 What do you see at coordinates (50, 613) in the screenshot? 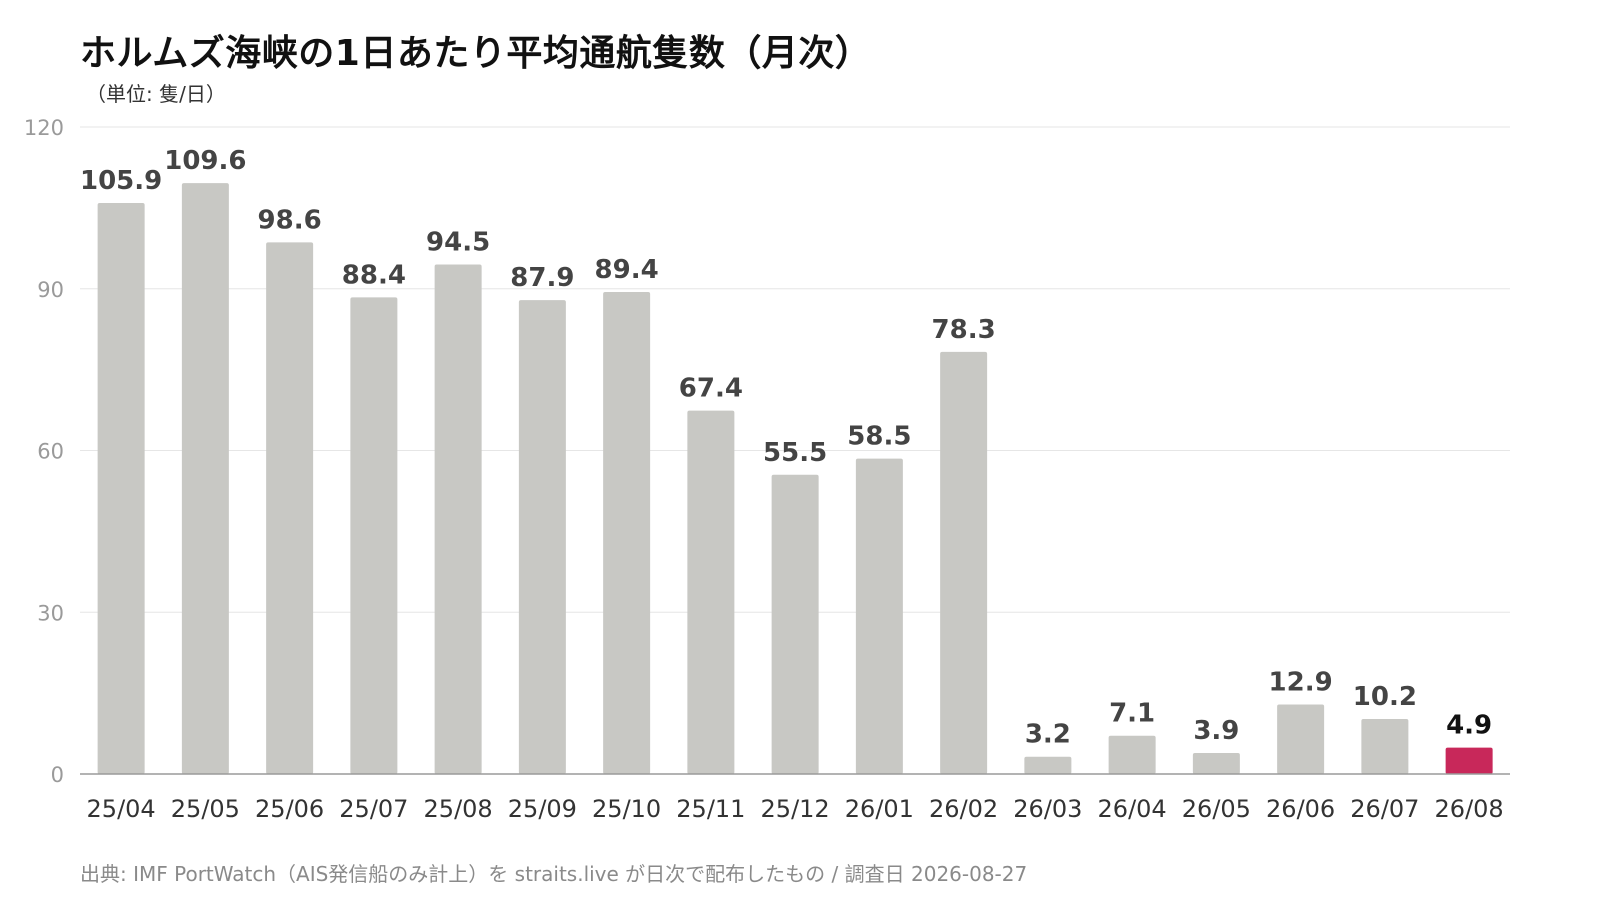
I see `y-tick-label: 30` at bounding box center [50, 613].